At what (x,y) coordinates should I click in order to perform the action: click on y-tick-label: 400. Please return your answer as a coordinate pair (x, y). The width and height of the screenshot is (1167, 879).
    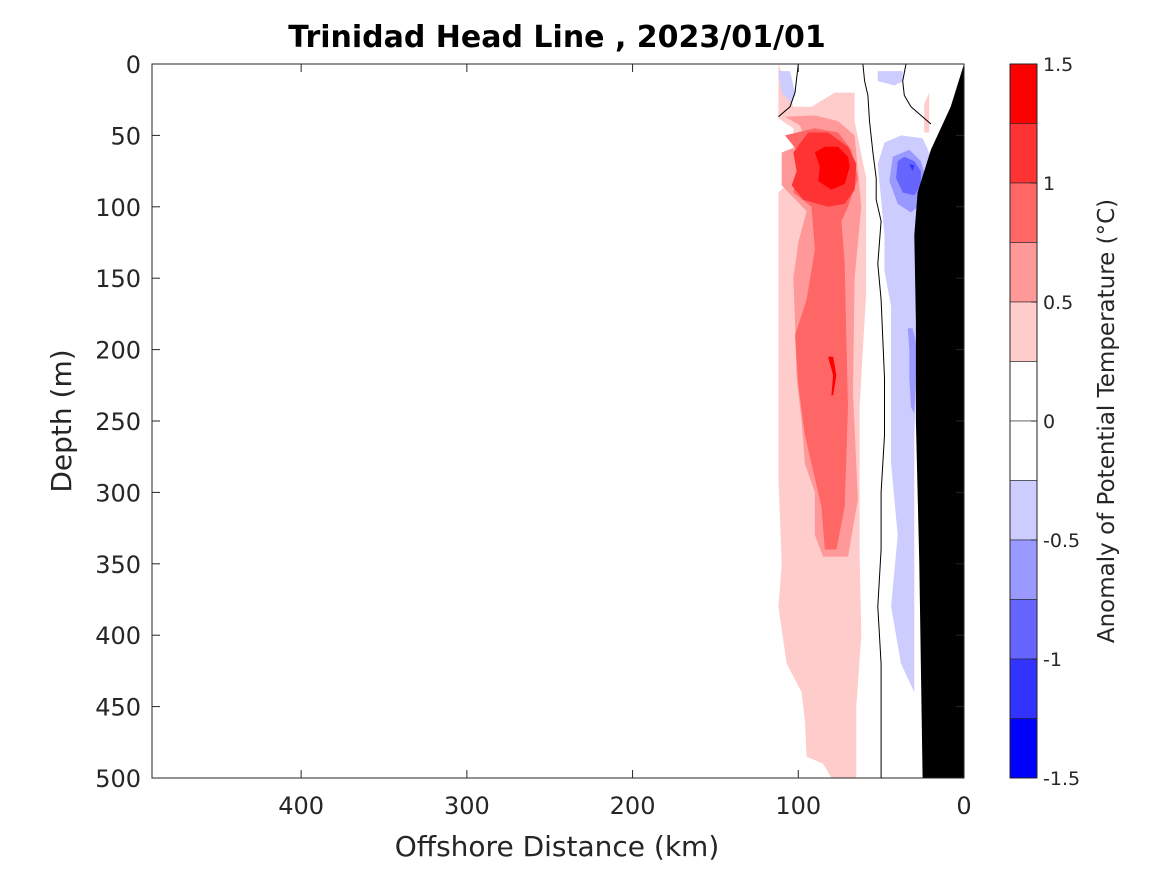
    Looking at the image, I should click on (118, 636).